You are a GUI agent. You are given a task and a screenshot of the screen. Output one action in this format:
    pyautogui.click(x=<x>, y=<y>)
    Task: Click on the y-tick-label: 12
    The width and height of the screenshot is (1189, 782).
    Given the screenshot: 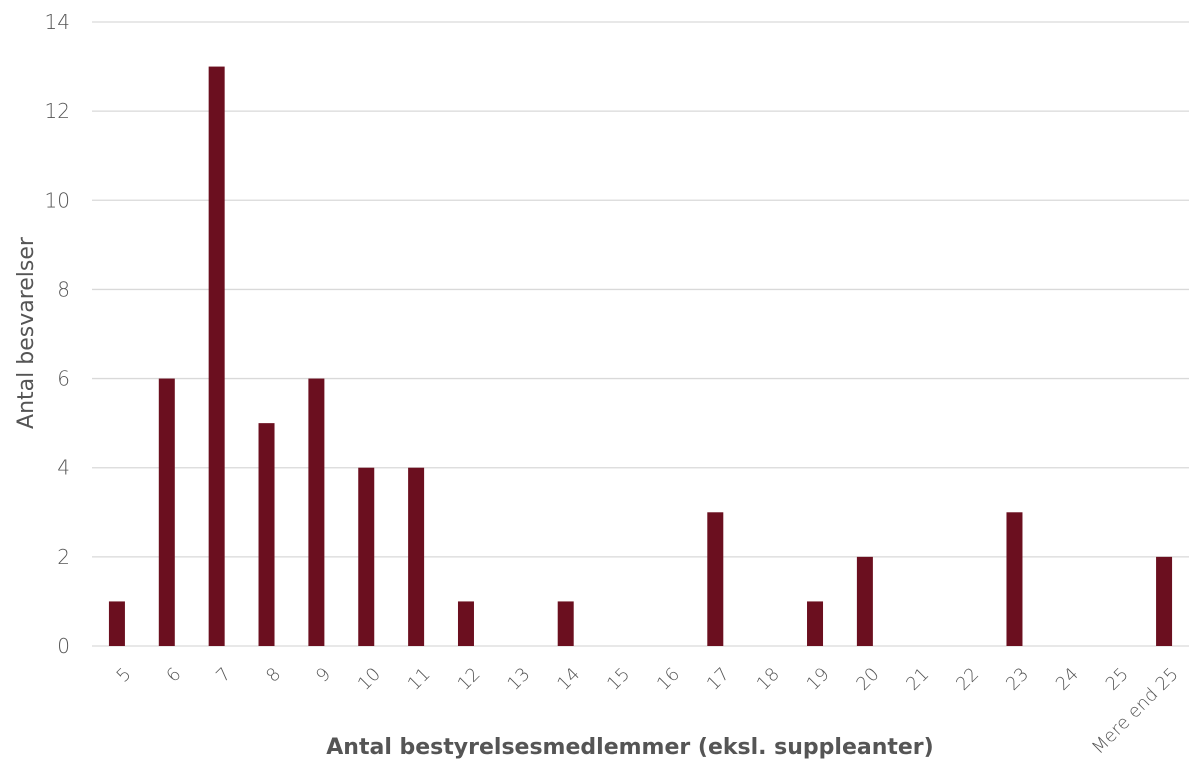 What is the action you would take?
    pyautogui.click(x=57, y=111)
    